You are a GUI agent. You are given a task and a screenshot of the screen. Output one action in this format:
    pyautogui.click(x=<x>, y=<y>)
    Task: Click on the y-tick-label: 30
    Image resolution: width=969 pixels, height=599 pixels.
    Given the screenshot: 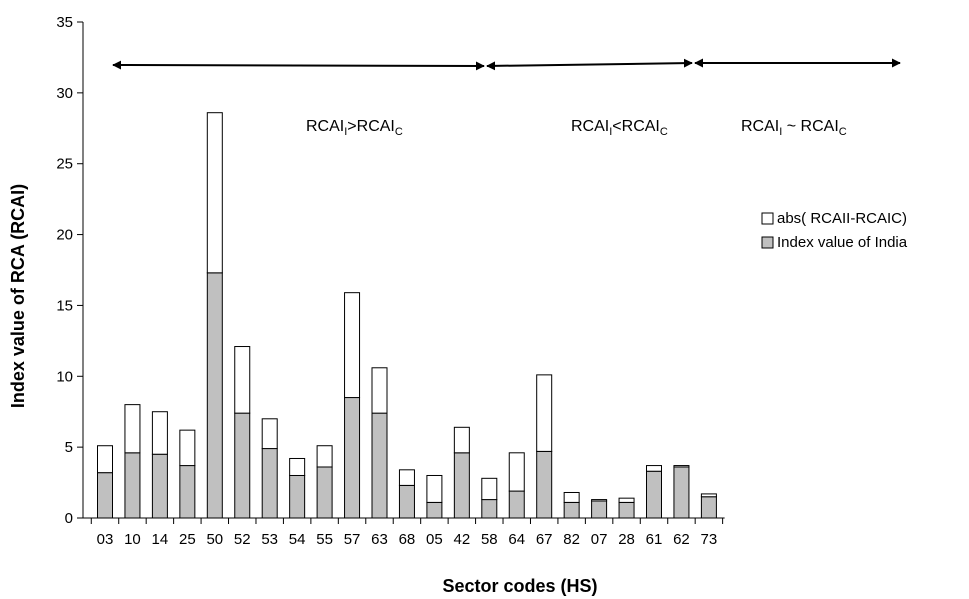 What is the action you would take?
    pyautogui.click(x=64, y=93)
    